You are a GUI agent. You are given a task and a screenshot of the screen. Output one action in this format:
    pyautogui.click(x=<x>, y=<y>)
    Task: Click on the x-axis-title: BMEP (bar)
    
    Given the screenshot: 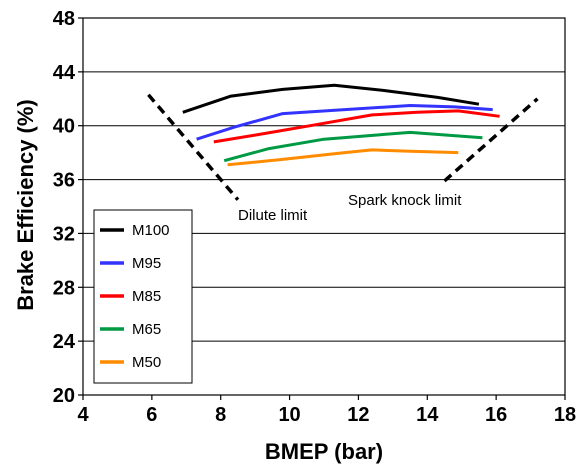 What is the action you would take?
    pyautogui.click(x=324, y=451)
    